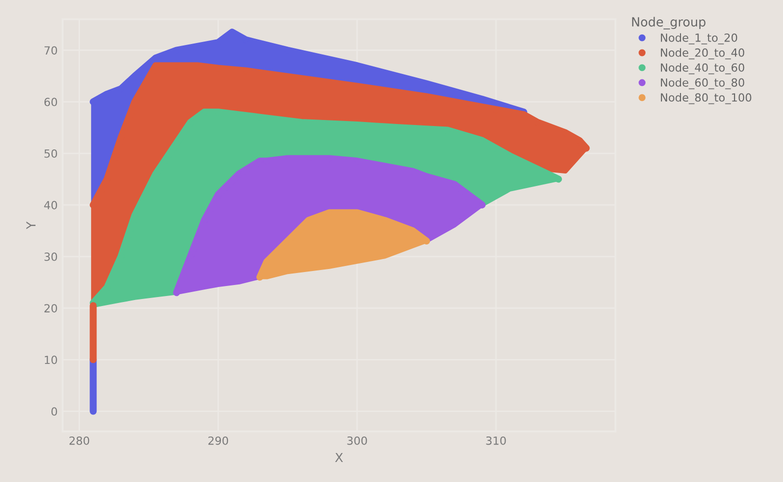  Describe the element at coordinates (80, 440) in the screenshot. I see `x-tick-label: 280` at that location.